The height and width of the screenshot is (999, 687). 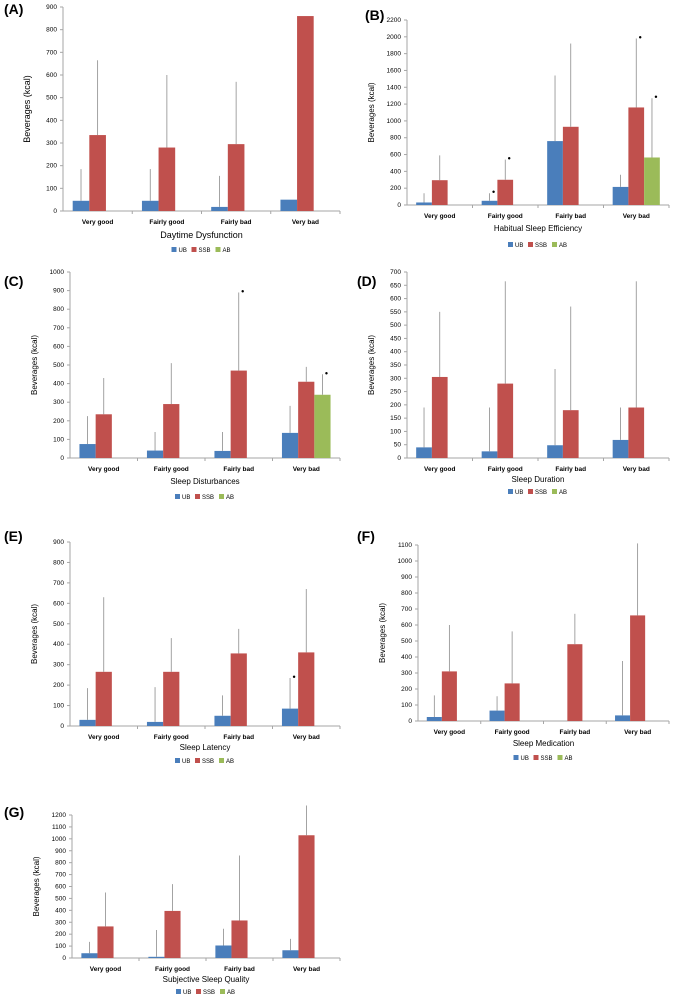 I want to click on y-tick-label: 1100, so click(x=405, y=545).